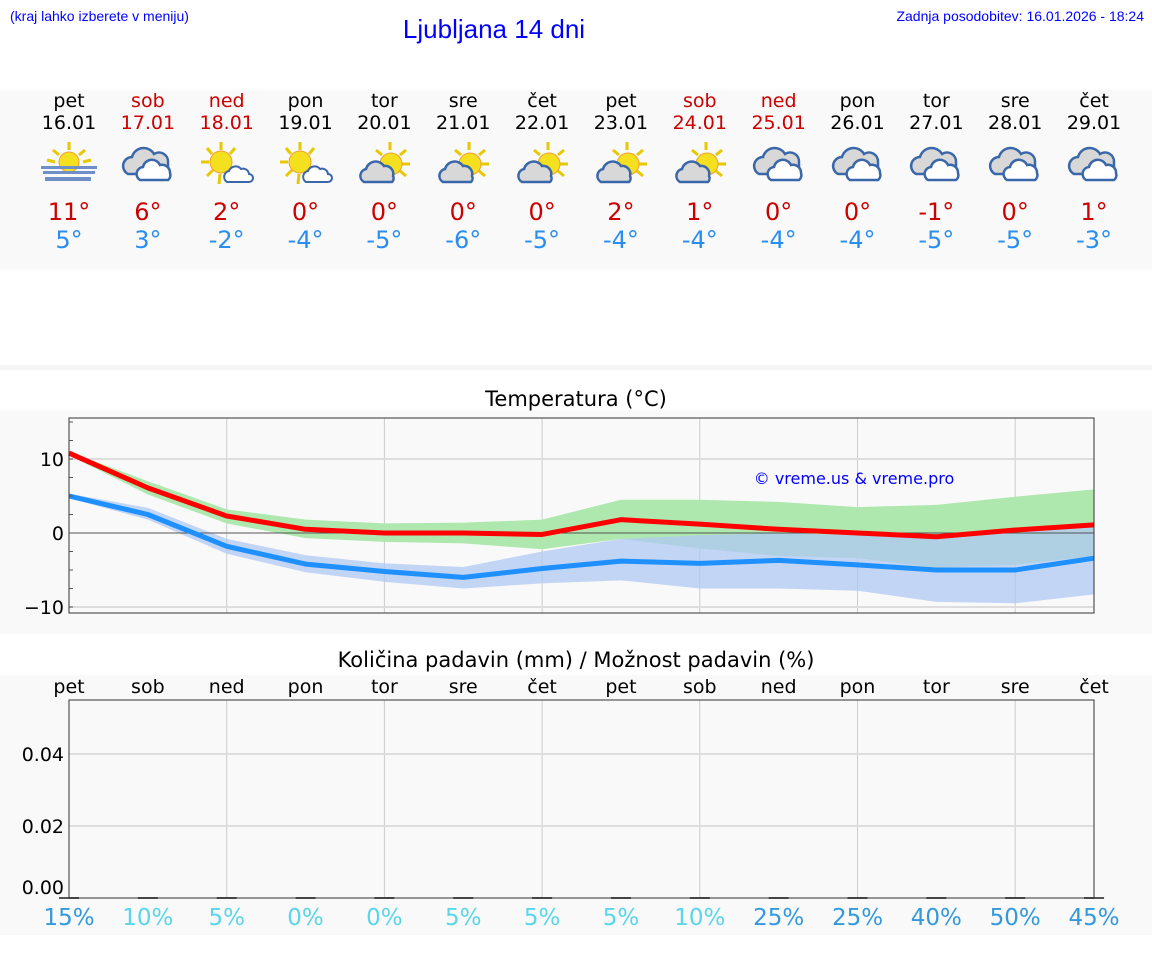 The width and height of the screenshot is (1152, 975). I want to click on y-tick-label: 10, so click(52, 460).